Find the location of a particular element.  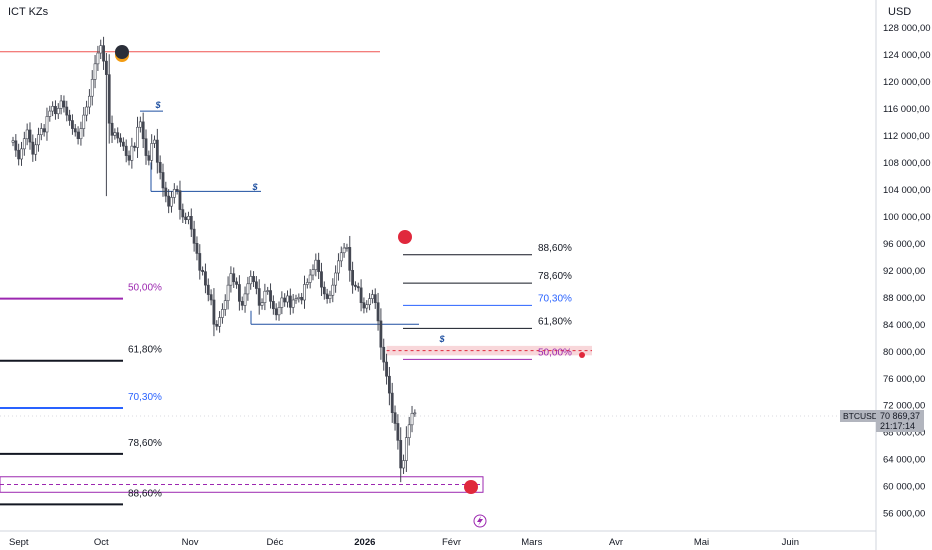

lightning-bolt-icon is located at coordinates (480, 521).